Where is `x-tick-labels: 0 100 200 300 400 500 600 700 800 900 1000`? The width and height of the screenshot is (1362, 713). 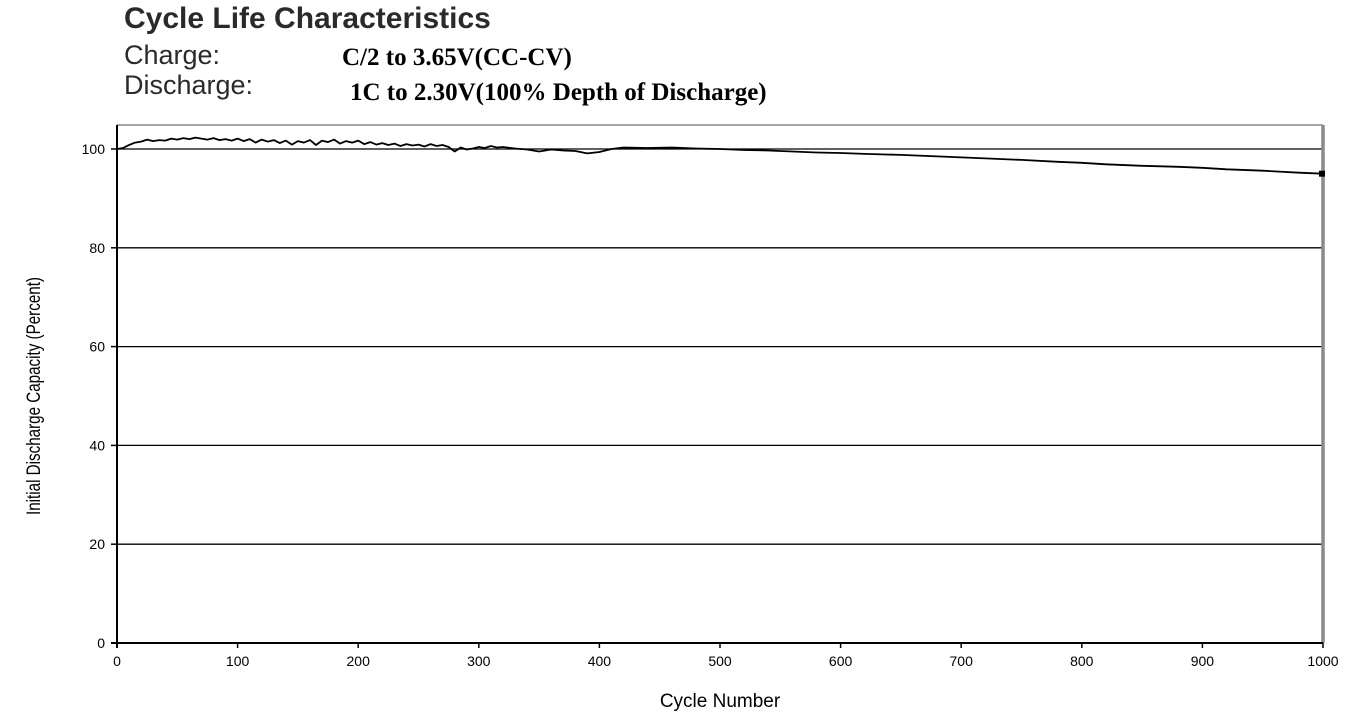
x-tick-labels: 0 100 200 300 400 500 600 700 800 900 1000 is located at coordinates (726, 661).